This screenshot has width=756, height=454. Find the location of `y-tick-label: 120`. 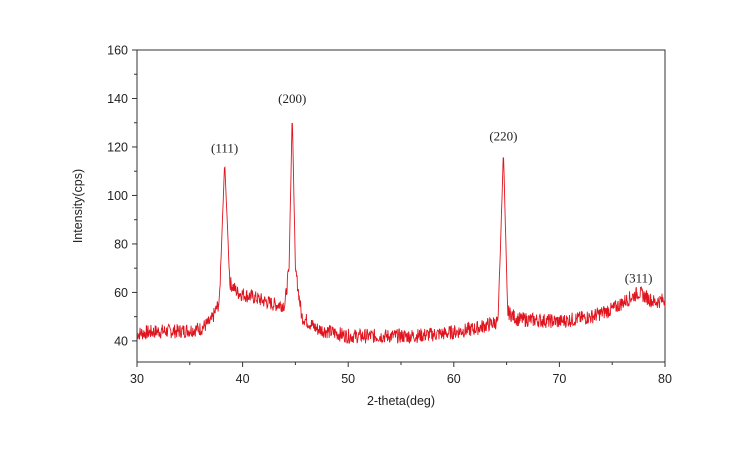

y-tick-label: 120 is located at coordinates (117, 147).